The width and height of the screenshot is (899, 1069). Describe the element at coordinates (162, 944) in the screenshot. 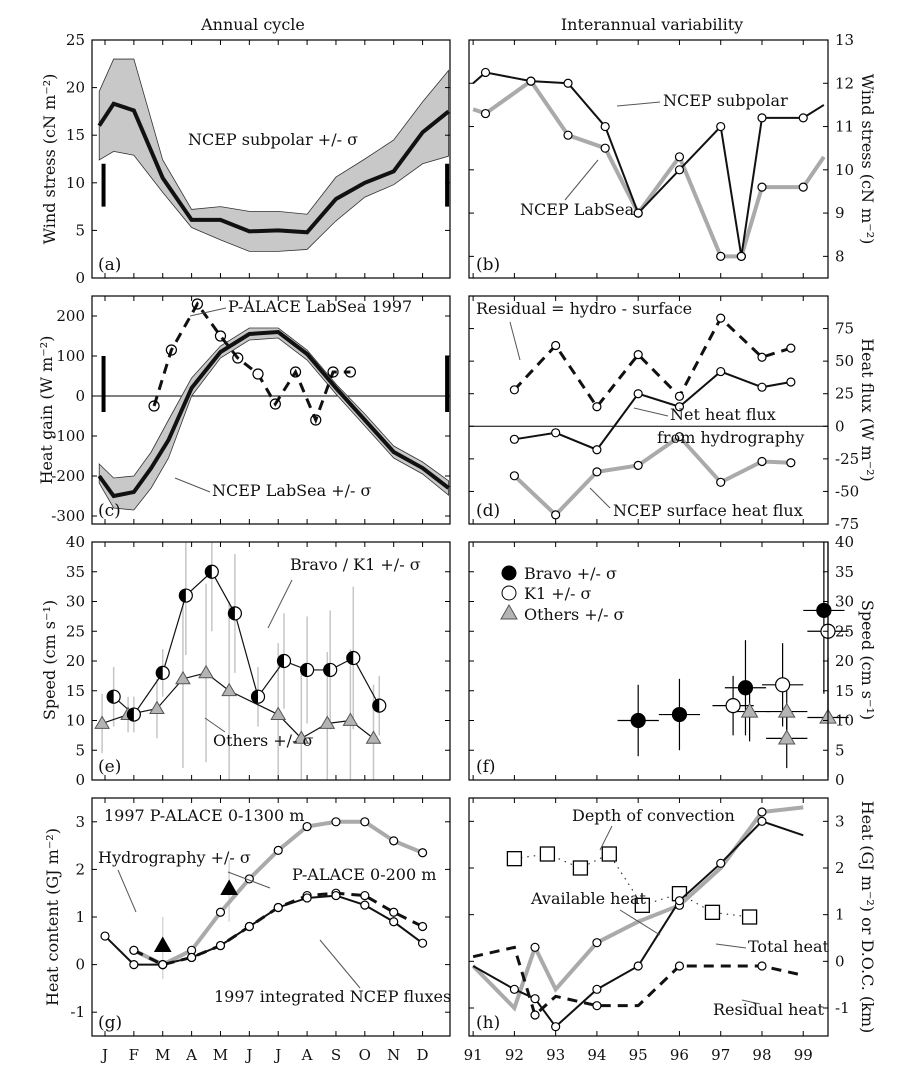

I see `hydrography-marker` at that location.